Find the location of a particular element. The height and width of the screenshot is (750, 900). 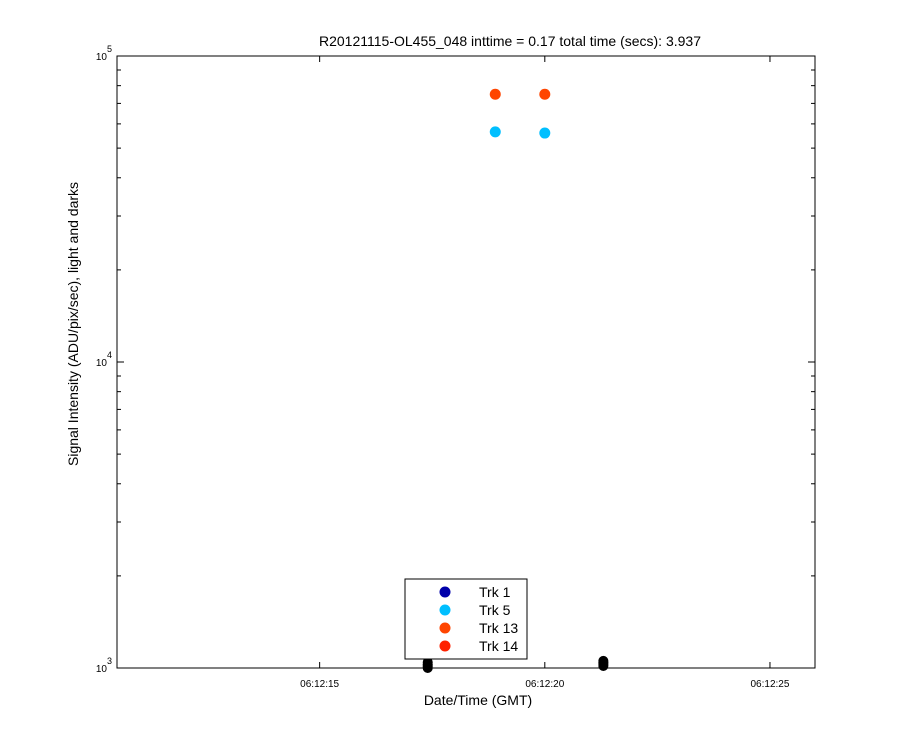

x-tick-label: 06:12:20 is located at coordinates (544, 684).